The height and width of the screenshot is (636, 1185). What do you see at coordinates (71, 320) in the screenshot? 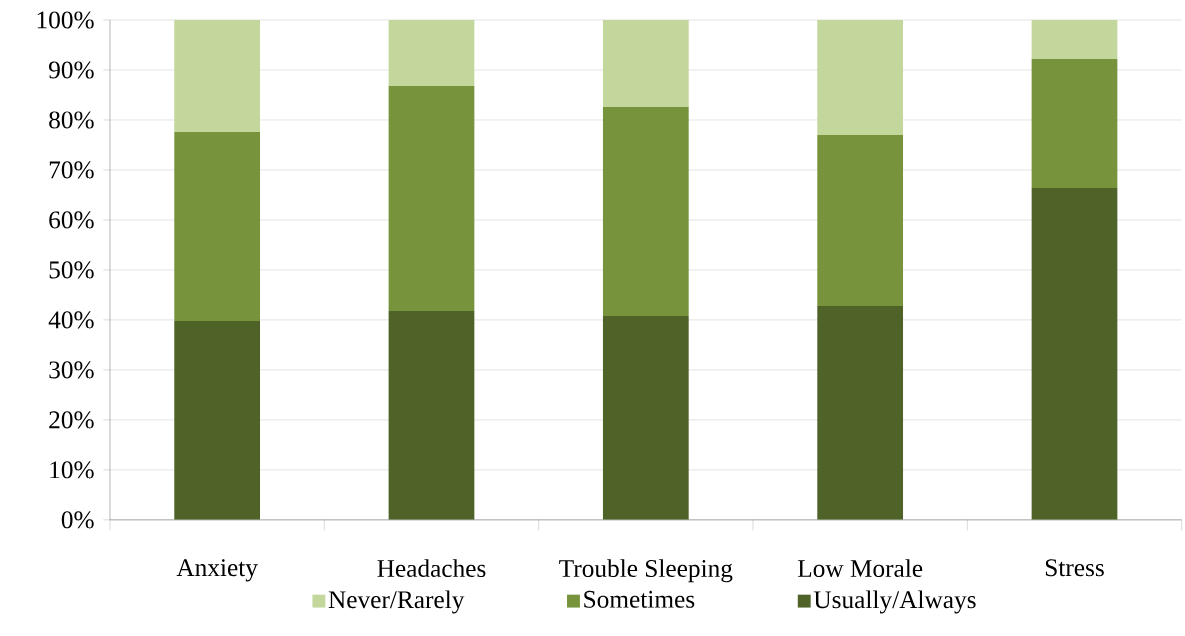
I see `y-tick-label: 40%` at bounding box center [71, 320].